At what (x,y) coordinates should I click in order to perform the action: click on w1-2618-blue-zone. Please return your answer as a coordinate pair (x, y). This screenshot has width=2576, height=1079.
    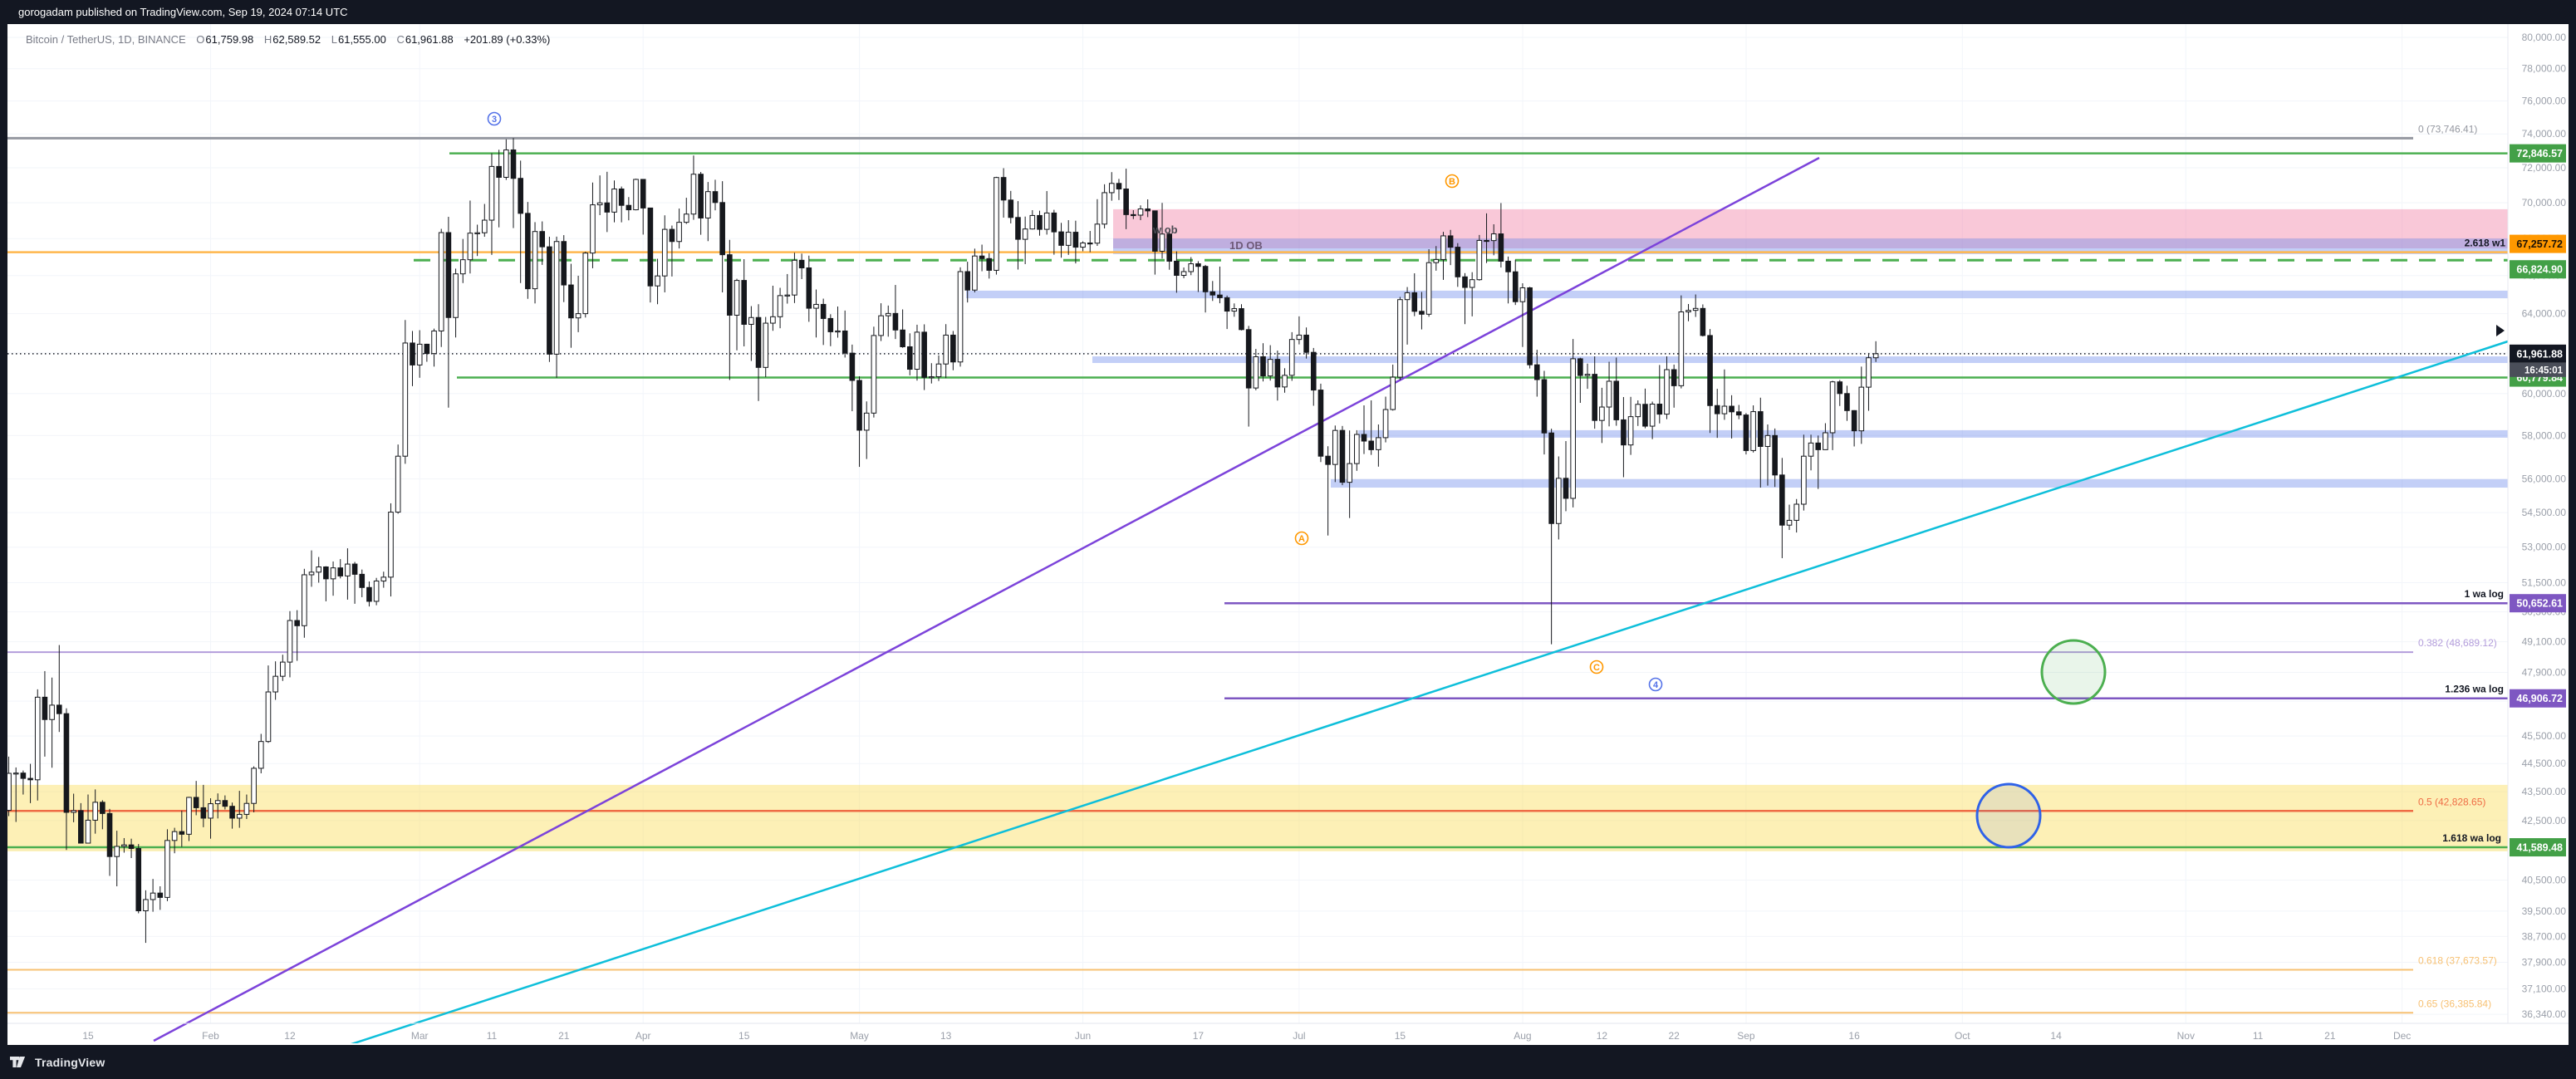
    Looking at the image, I should click on (1810, 246).